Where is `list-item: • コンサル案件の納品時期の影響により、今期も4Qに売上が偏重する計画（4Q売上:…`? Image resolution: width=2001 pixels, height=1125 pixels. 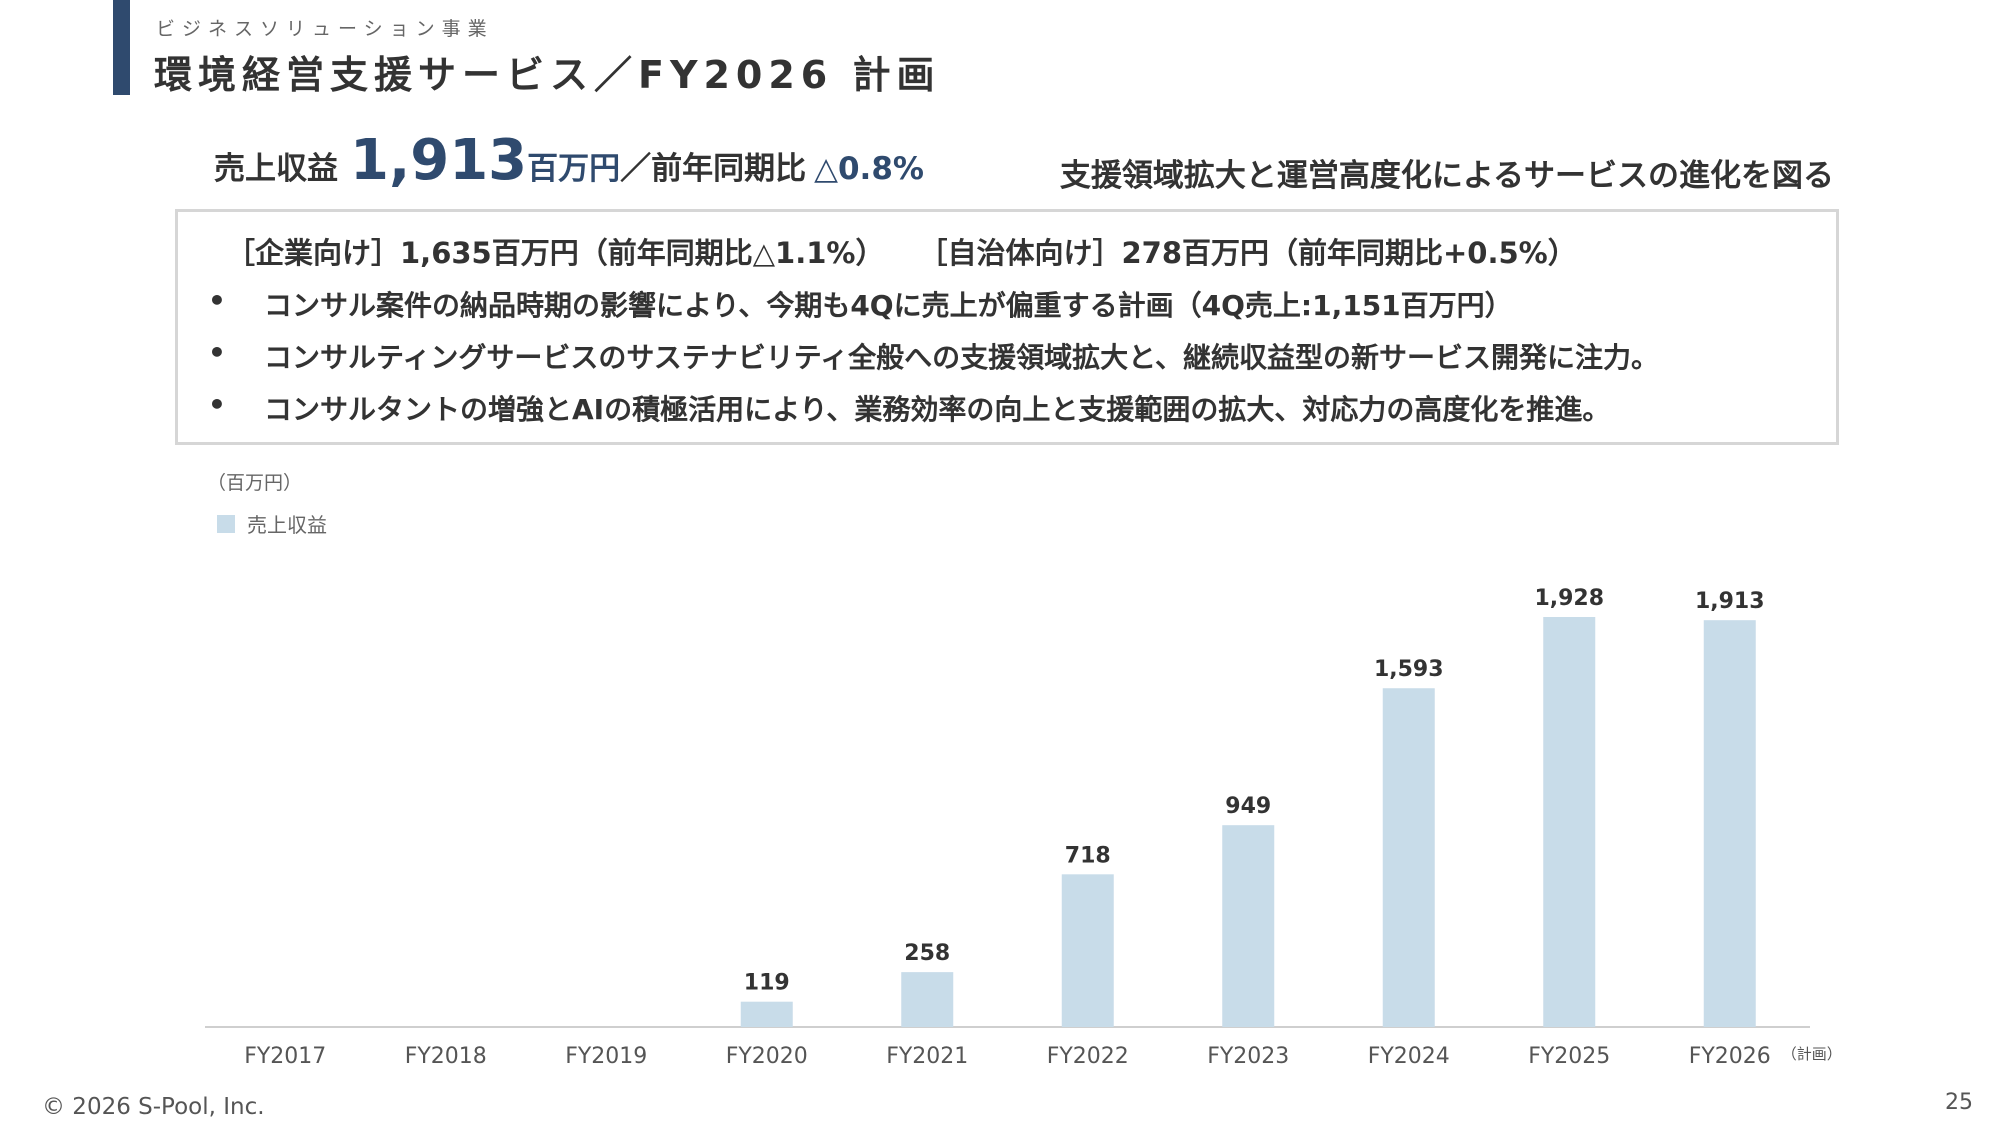 list-item: • コンサル案件の納品時期の影響により、今期も4Qに売上が偏重する計画（4Q売上:… is located at coordinates (933, 310).